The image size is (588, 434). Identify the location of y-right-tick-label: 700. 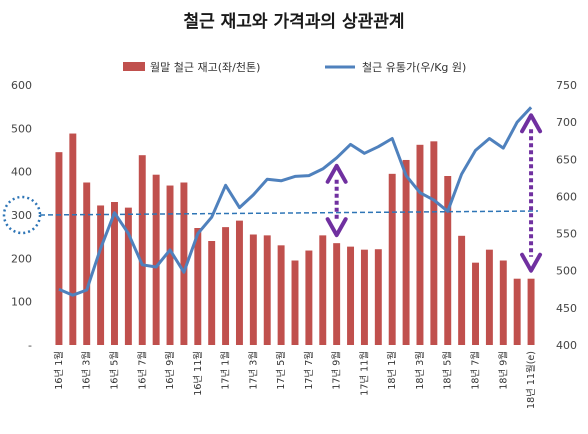
(566, 122).